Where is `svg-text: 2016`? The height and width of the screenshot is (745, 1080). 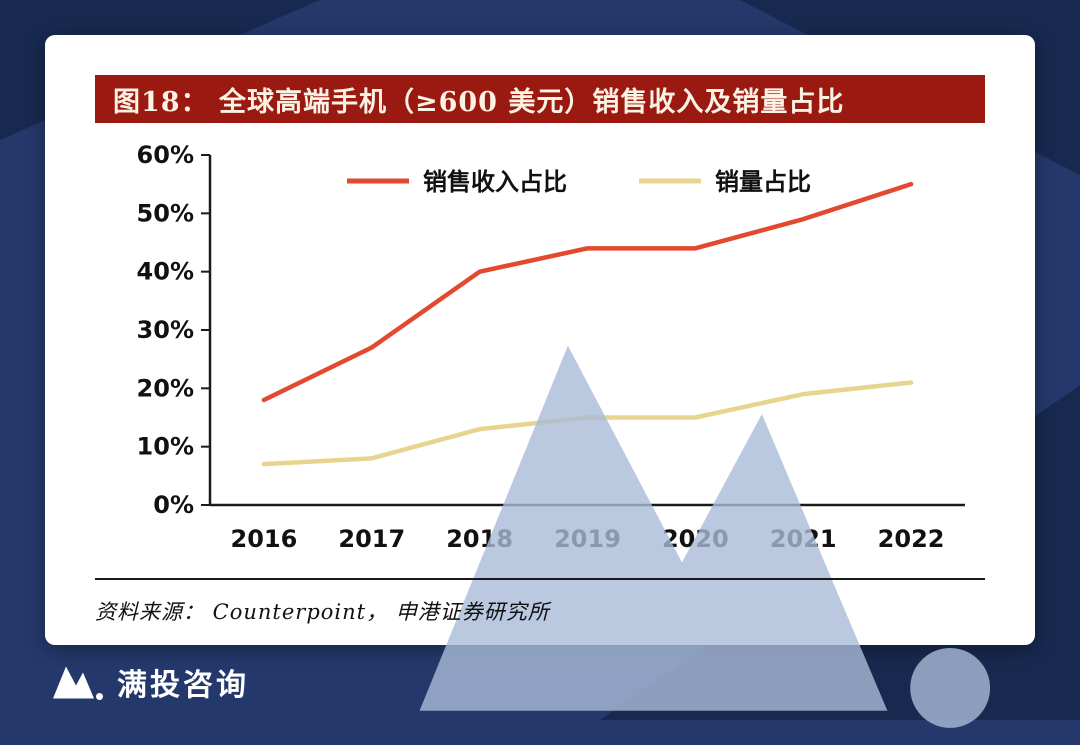 svg-text: 2016 is located at coordinates (264, 539).